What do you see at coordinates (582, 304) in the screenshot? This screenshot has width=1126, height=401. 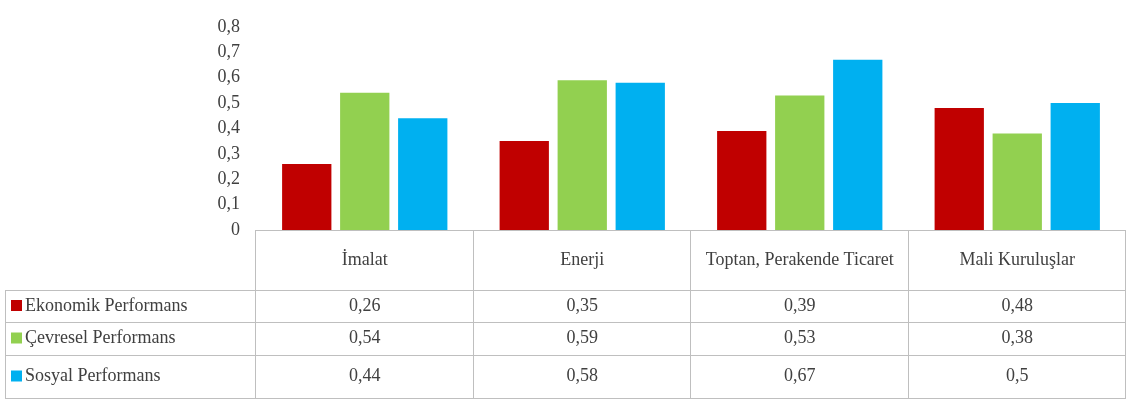 I see `data-label: 0,35` at bounding box center [582, 304].